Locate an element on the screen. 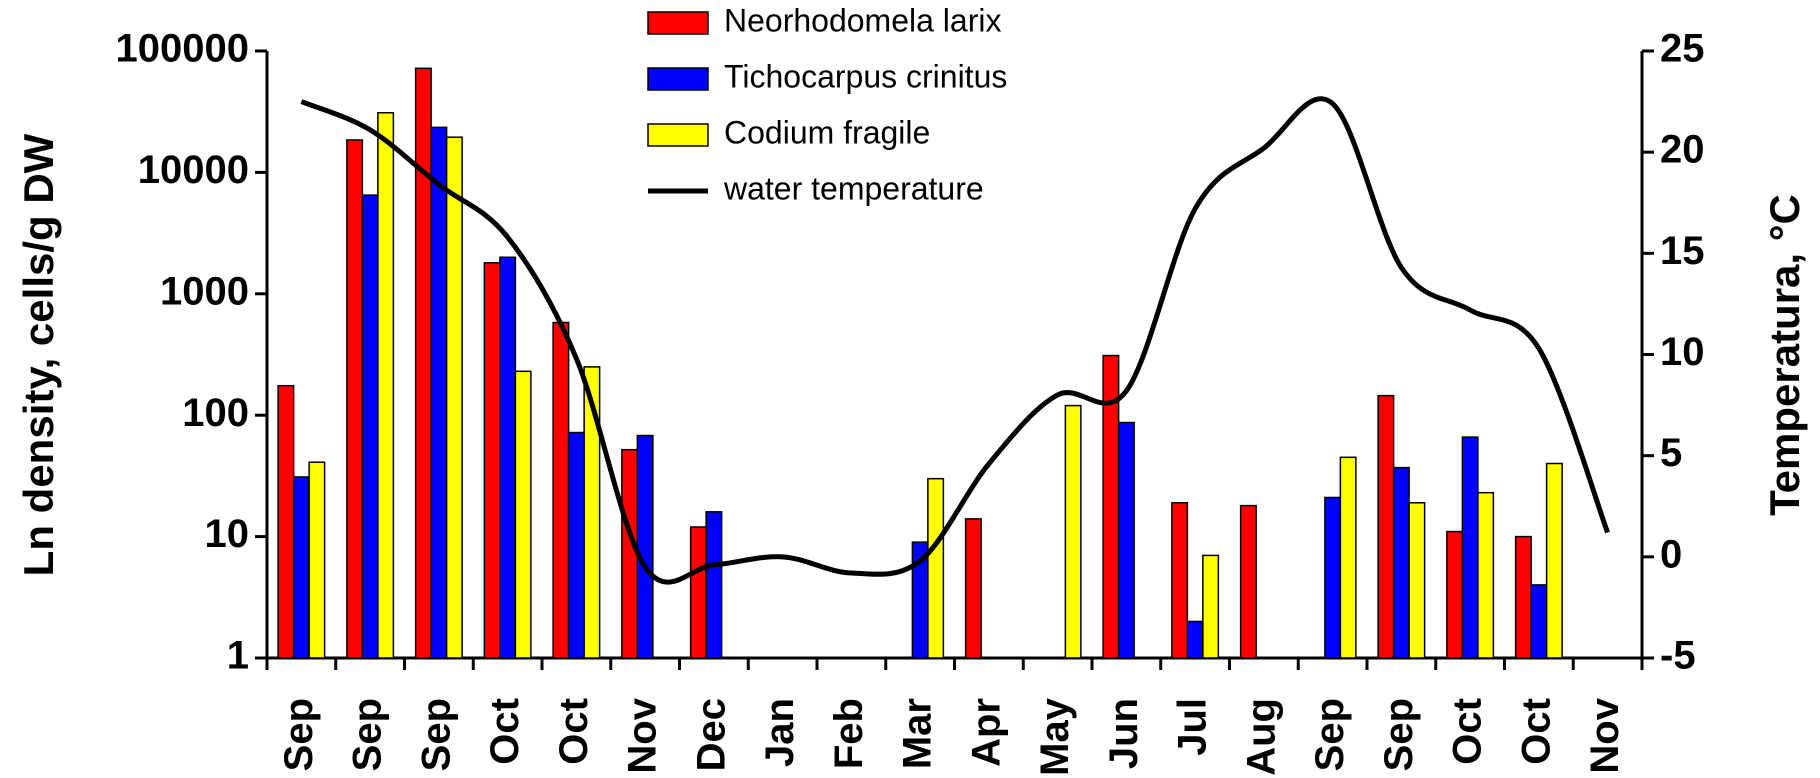  y2-tick-label: 20 is located at coordinates (1682, 150).